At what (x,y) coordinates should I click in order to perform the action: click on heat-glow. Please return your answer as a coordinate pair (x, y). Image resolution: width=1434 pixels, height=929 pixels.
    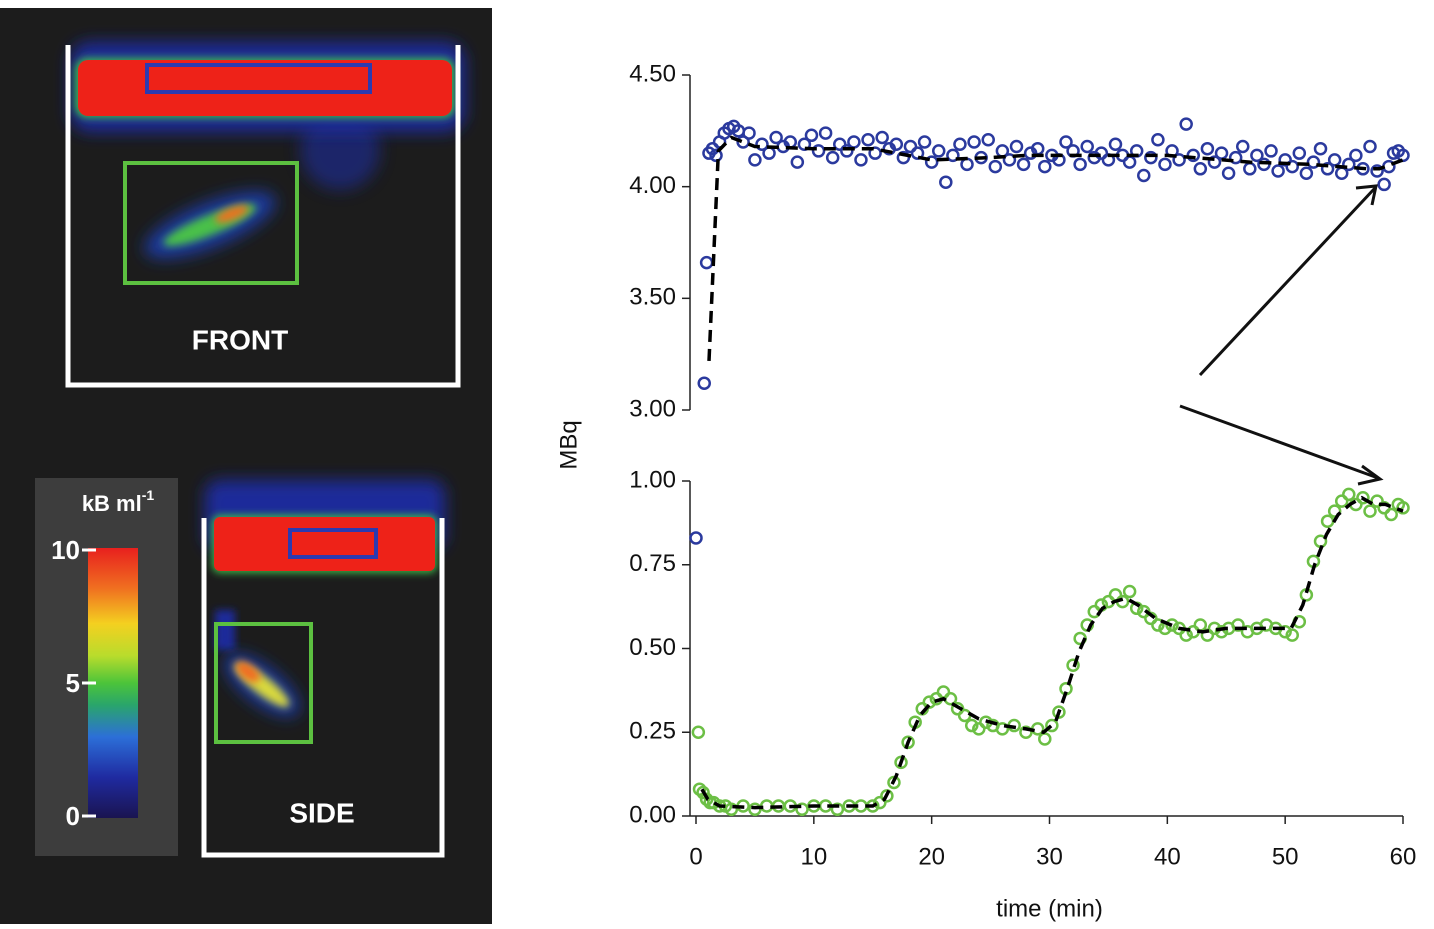
    Looking at the image, I should click on (225, 630).